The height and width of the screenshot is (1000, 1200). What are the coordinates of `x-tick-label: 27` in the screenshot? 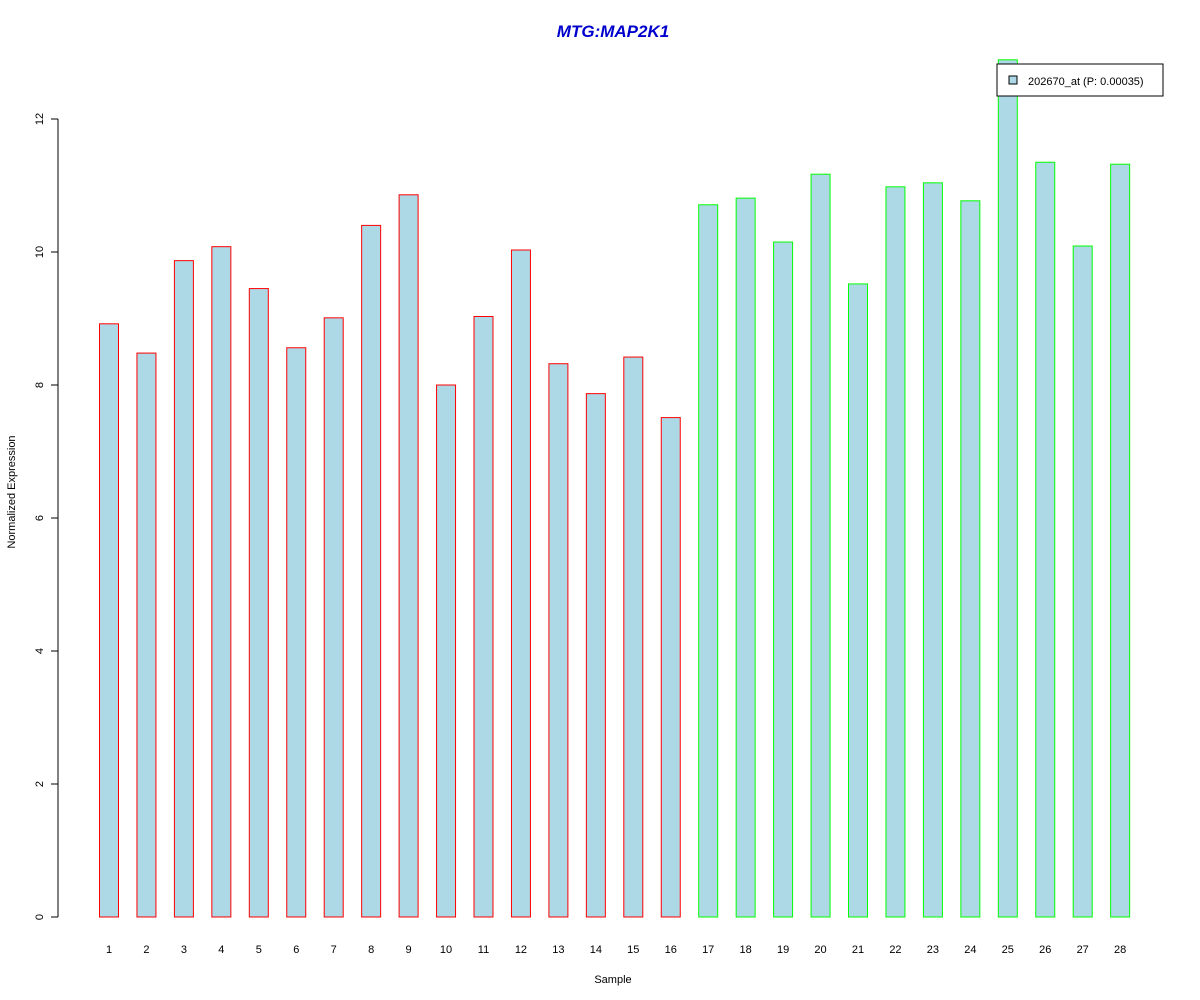 It's located at (1083, 950).